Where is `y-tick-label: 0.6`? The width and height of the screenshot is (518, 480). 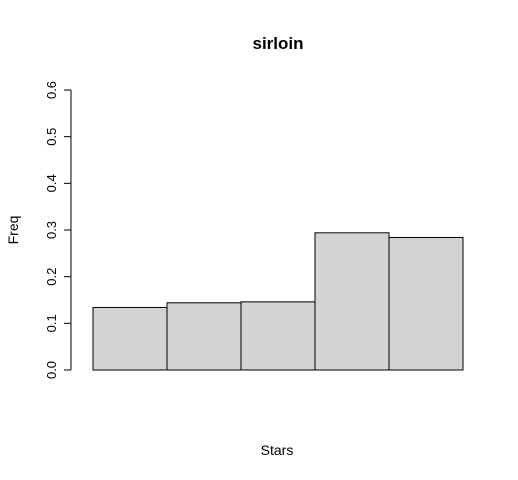
y-tick-label: 0.6 is located at coordinates (51, 90).